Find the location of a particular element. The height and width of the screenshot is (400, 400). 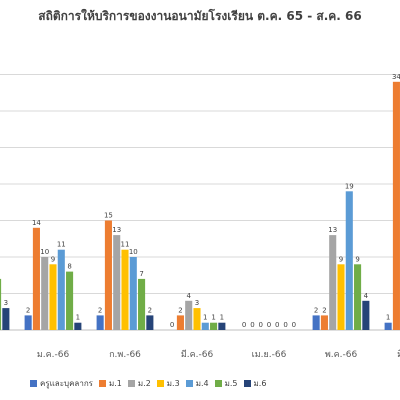

x-tick-label: พ.ค.-66 is located at coordinates (341, 355).